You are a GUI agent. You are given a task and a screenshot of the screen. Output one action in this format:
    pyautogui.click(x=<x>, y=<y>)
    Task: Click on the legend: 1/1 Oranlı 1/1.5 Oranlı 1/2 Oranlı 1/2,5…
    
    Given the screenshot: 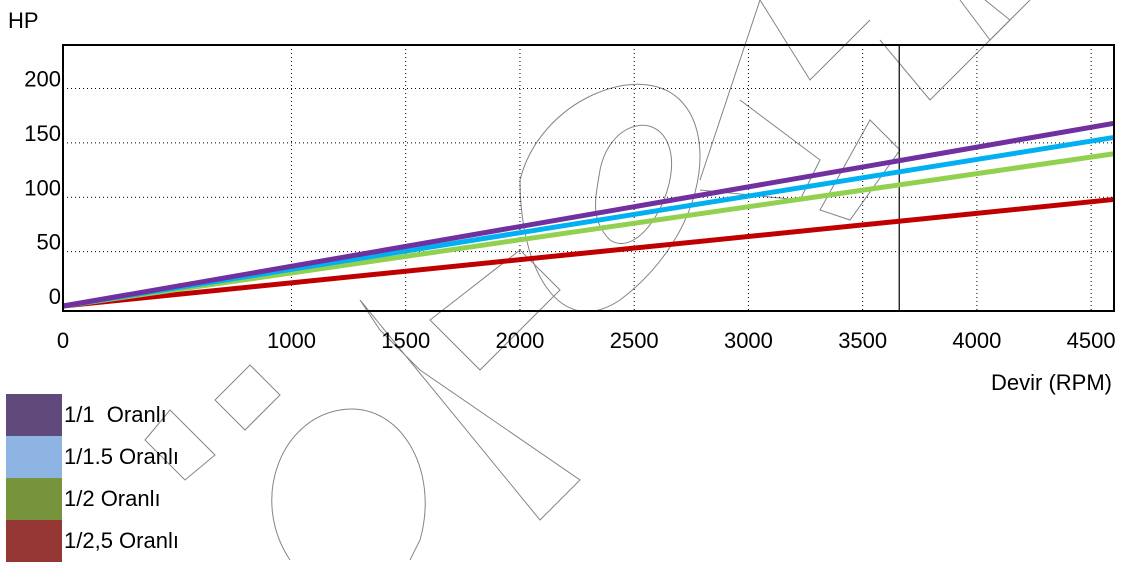 What is the action you would take?
    pyautogui.click(x=92, y=478)
    